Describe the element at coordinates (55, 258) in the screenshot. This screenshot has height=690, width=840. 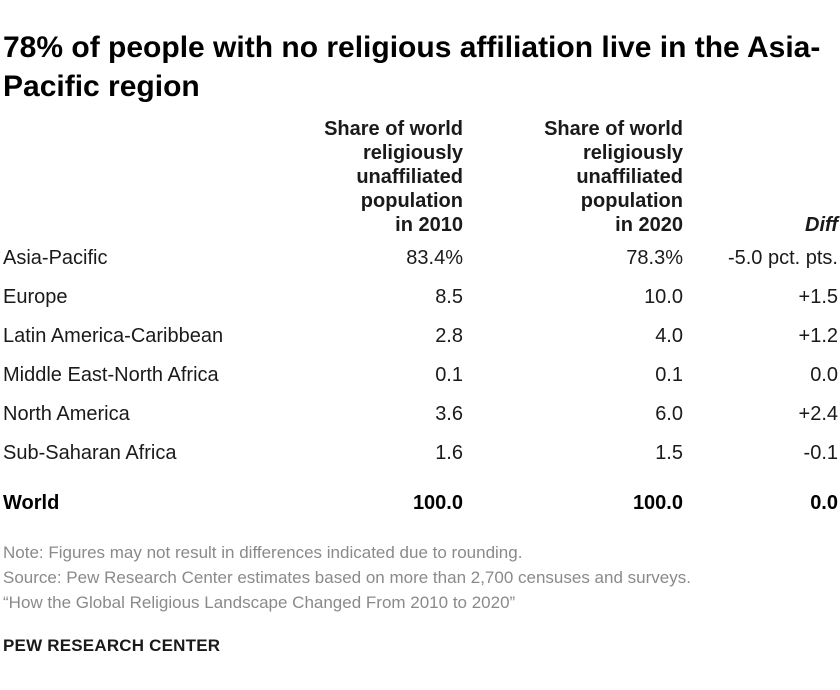
I see `row-label: Asia-Pacific` at that location.